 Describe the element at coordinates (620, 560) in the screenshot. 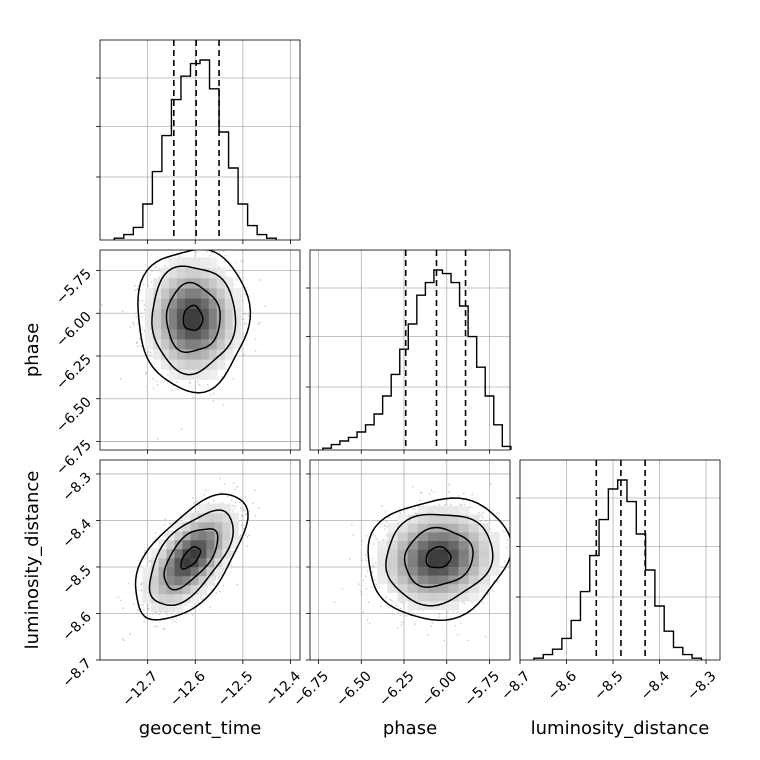

I see `panel-frame` at that location.